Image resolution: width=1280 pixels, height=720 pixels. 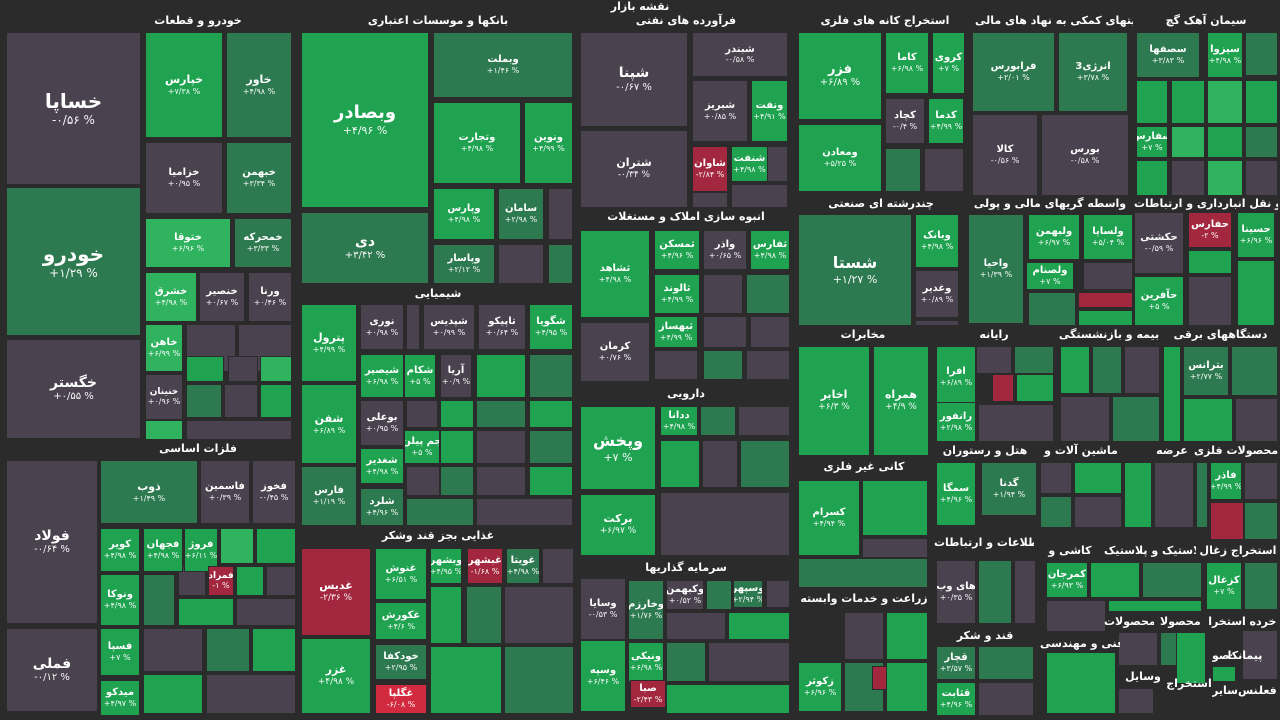 I want to click on stock-tile: ثشاهد +۴/۹۸ %, so click(x=615, y=274).